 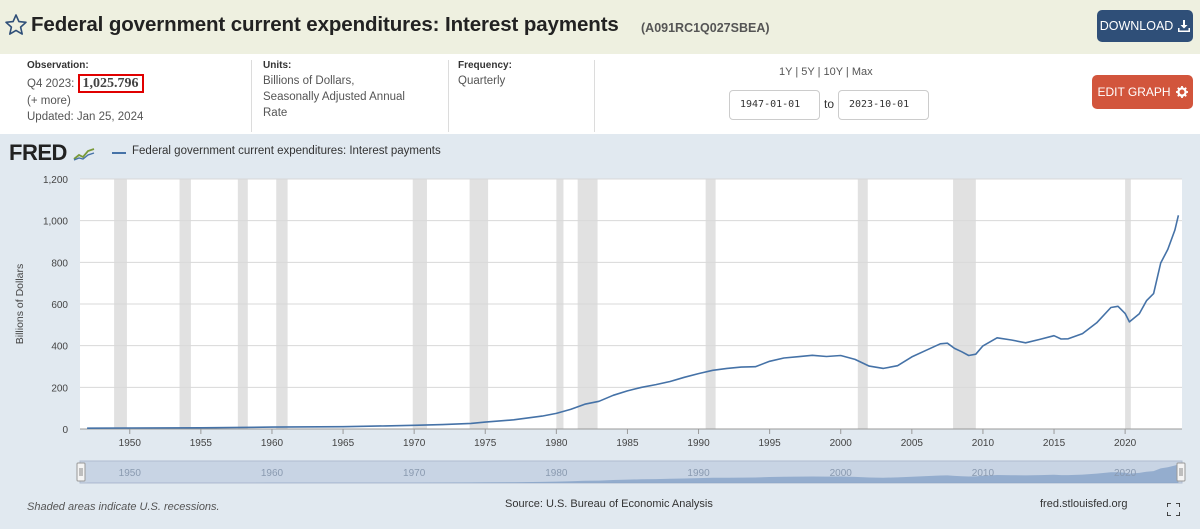 What do you see at coordinates (309, 81) in the screenshot?
I see `units-line: Billions of Dollars,` at bounding box center [309, 81].